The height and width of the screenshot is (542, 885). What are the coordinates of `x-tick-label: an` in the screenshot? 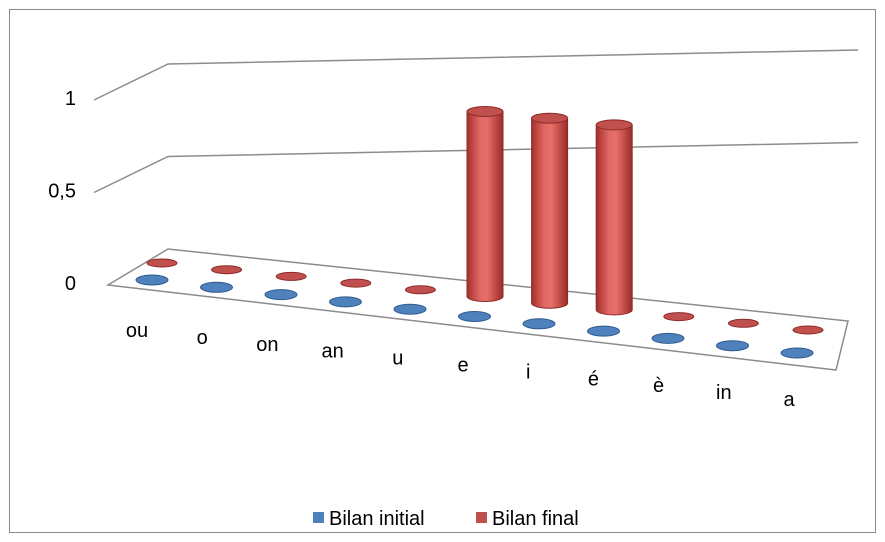 It's located at (332, 352).